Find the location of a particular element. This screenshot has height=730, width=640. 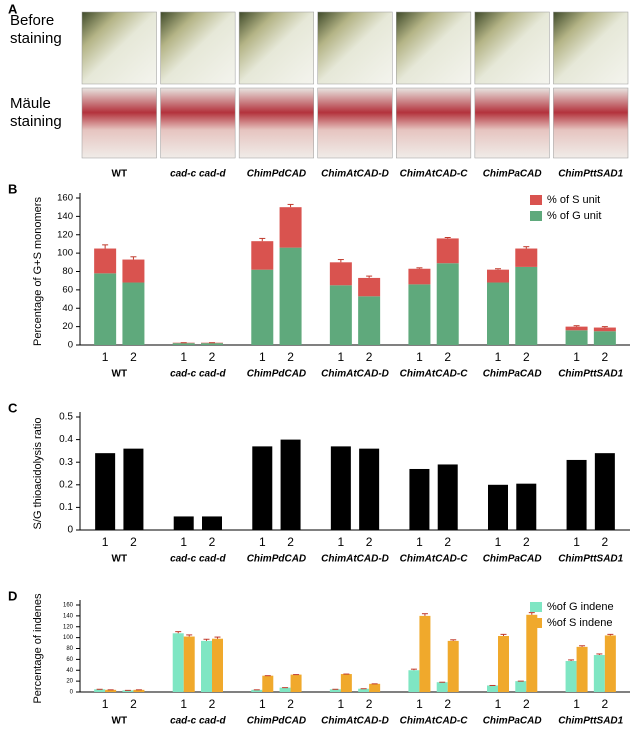

legend-label: % of S unit is located at coordinates (573, 200).